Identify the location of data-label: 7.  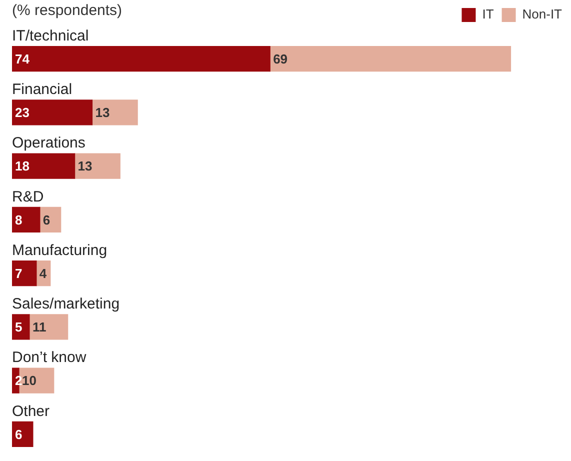
(18, 273).